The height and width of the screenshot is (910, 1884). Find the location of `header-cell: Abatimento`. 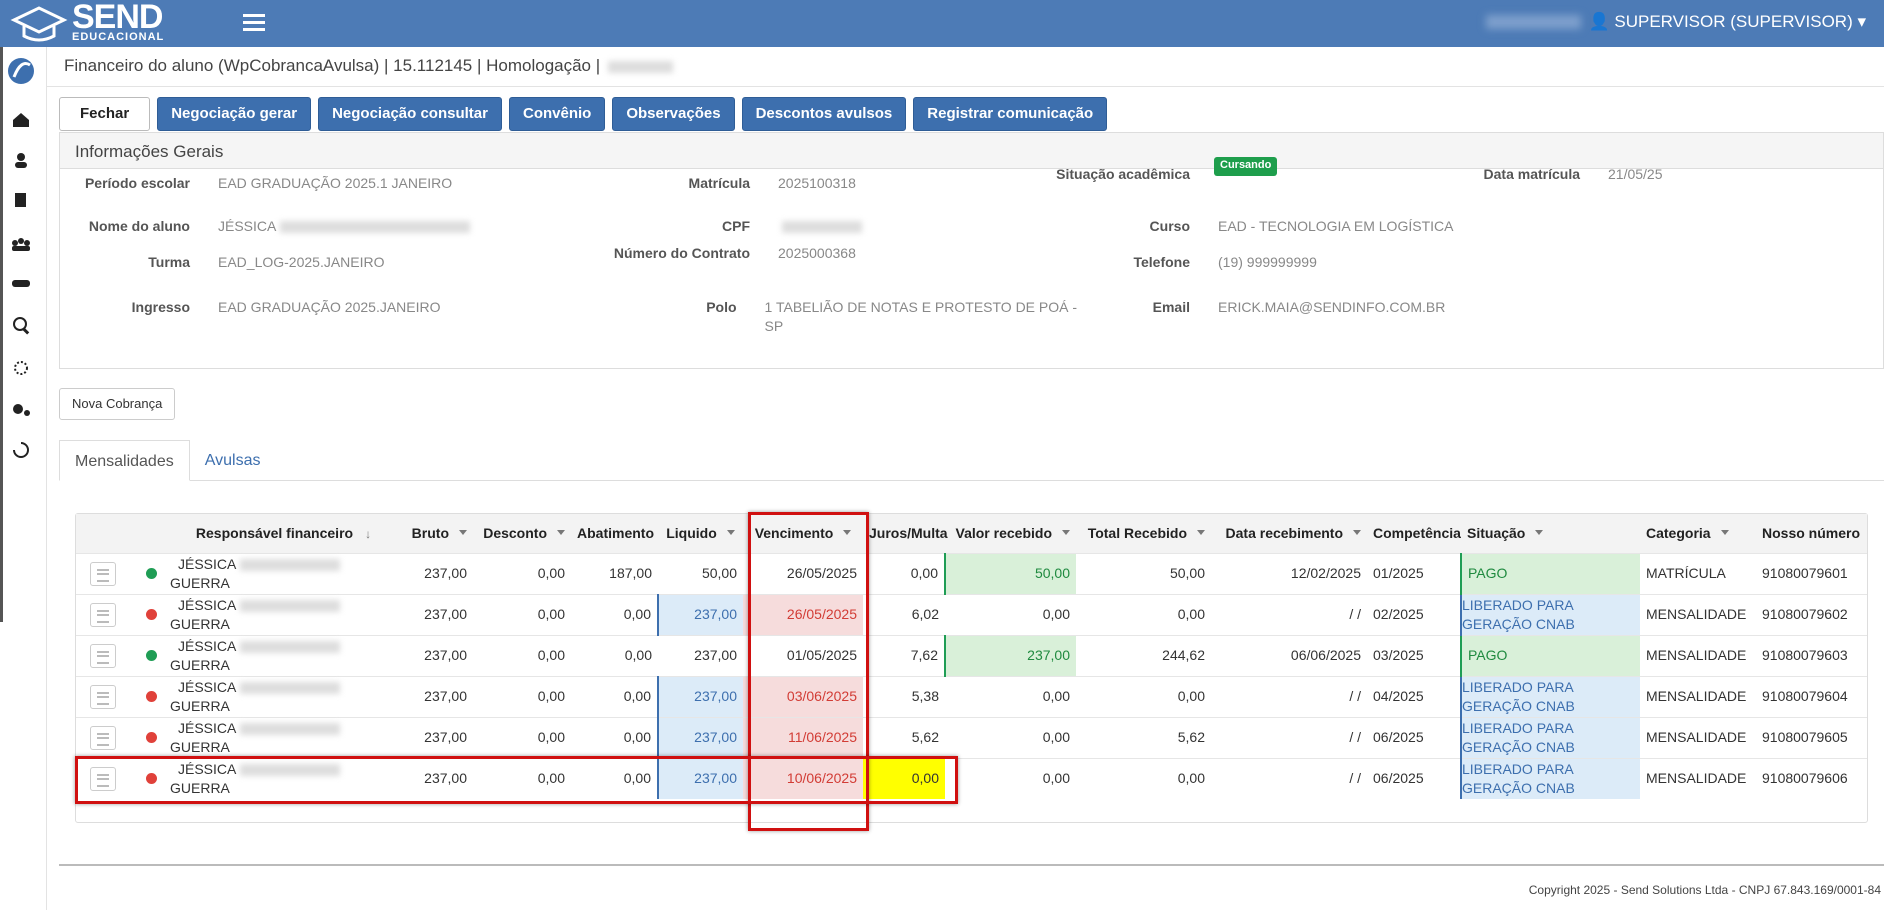

header-cell: Abatimento is located at coordinates (614, 533).